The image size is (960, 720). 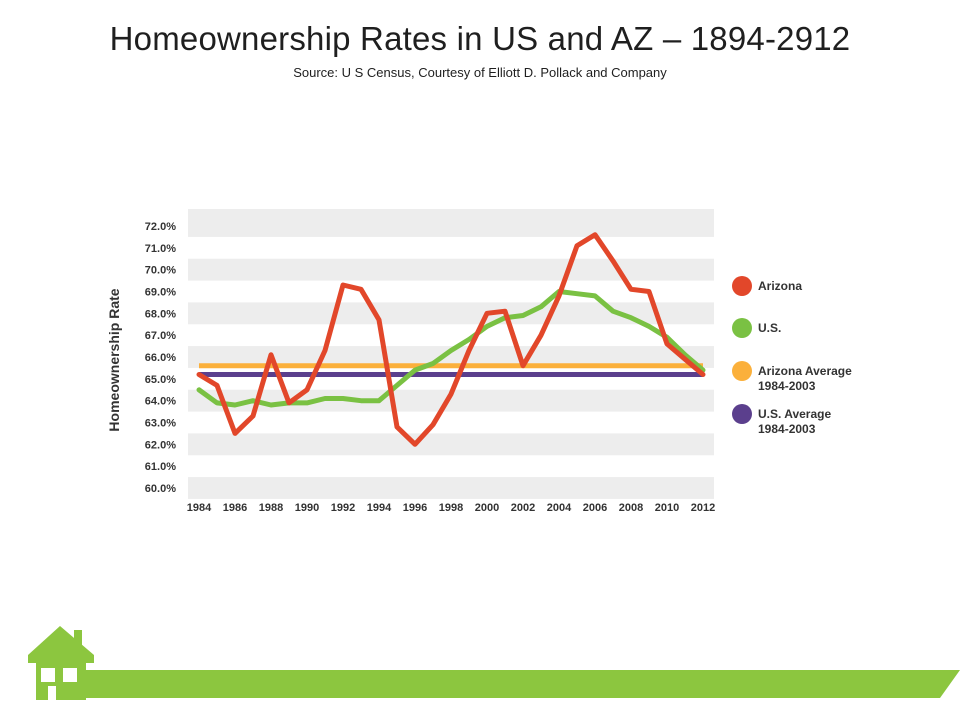 I want to click on y-tick-label: 68.0%, so click(x=160, y=314).